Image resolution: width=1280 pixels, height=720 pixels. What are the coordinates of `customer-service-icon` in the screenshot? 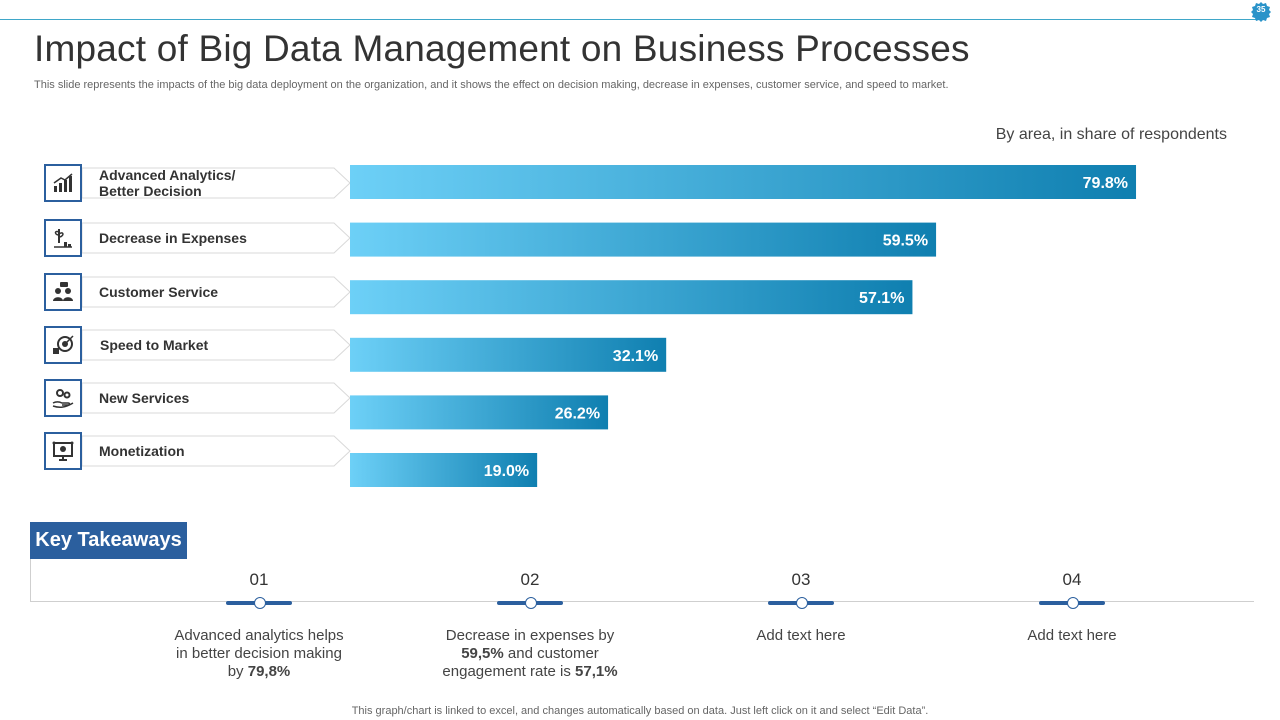 It's located at (63, 292).